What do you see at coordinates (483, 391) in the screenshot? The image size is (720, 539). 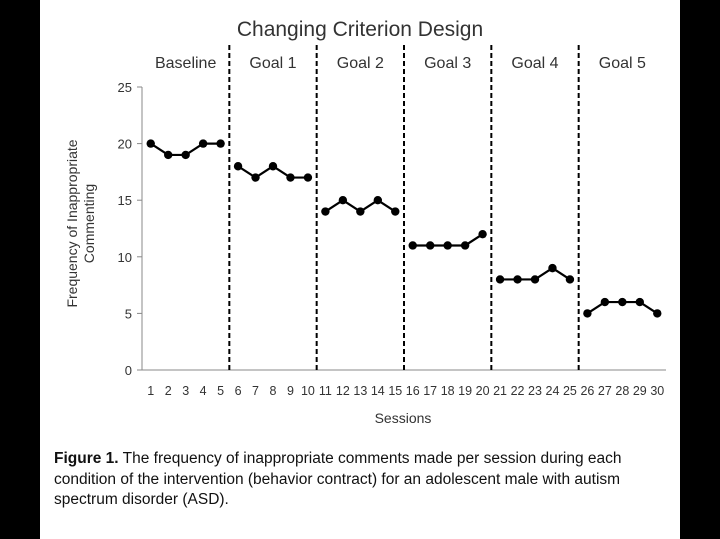 I see `x-tick-label: 20` at bounding box center [483, 391].